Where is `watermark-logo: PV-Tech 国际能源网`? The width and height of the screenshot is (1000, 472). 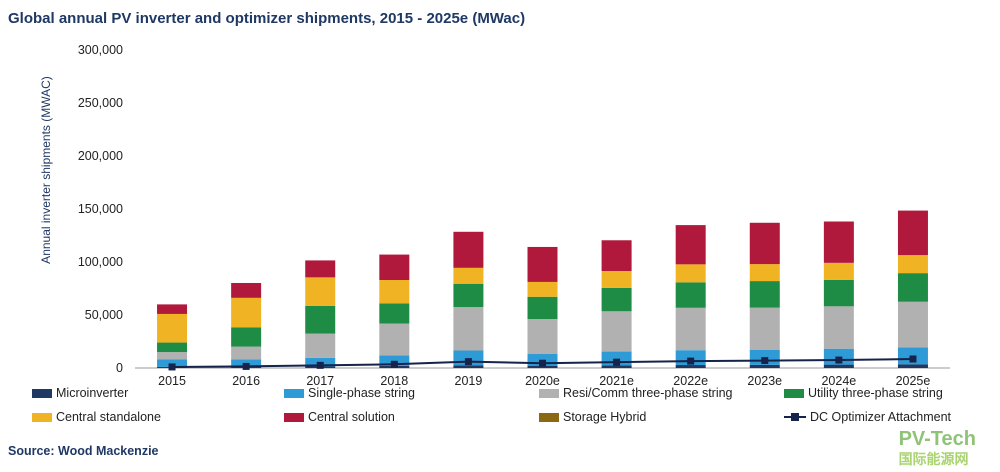
watermark-logo: PV-Tech 国际能源网 is located at coordinates (937, 448).